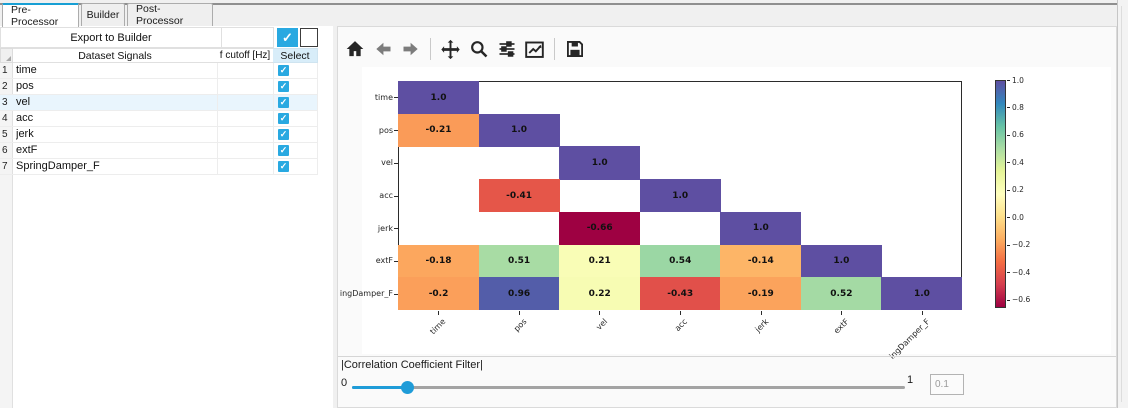 Image resolution: width=1128 pixels, height=408 pixels. What do you see at coordinates (170, 15) in the screenshot?
I see `tab-post-processor: Post-Processor` at bounding box center [170, 15].